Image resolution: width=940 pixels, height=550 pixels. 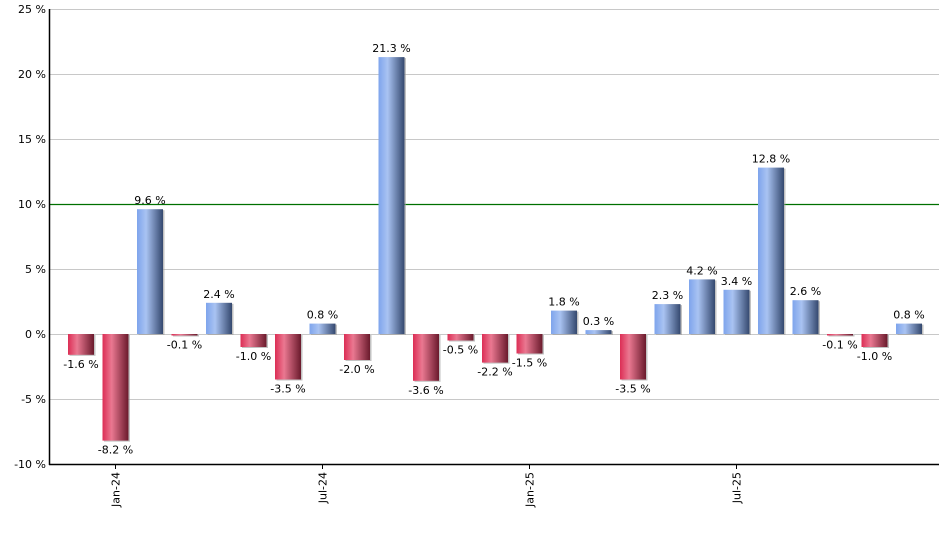 I want to click on bar-value-label: 1.8 %, so click(x=563, y=302).